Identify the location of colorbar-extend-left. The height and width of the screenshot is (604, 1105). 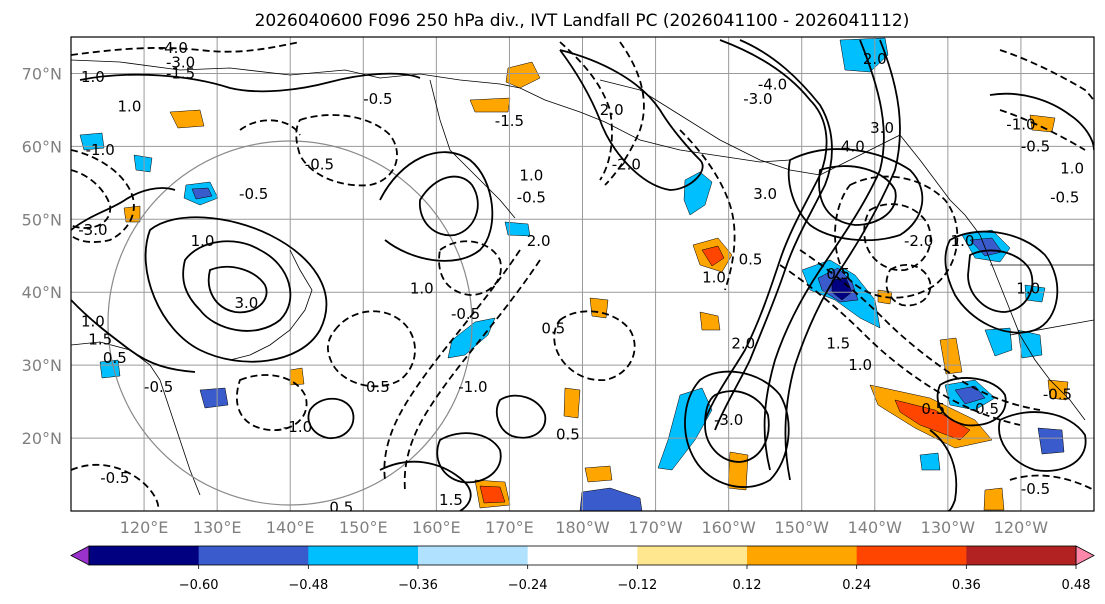
(80, 555).